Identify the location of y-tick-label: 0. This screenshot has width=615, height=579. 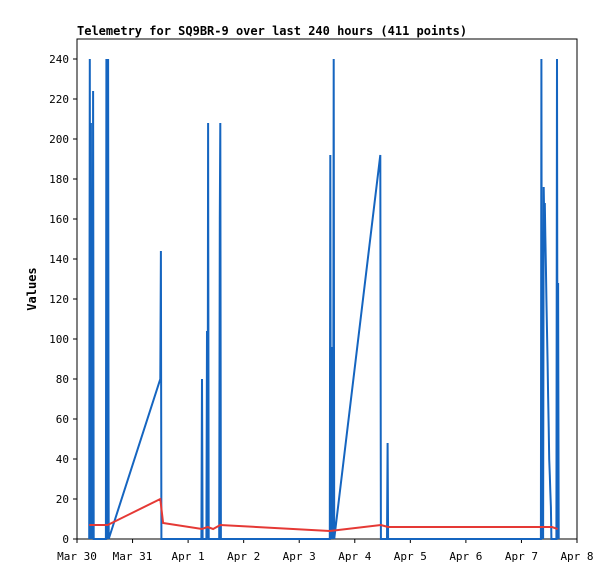
(65, 539).